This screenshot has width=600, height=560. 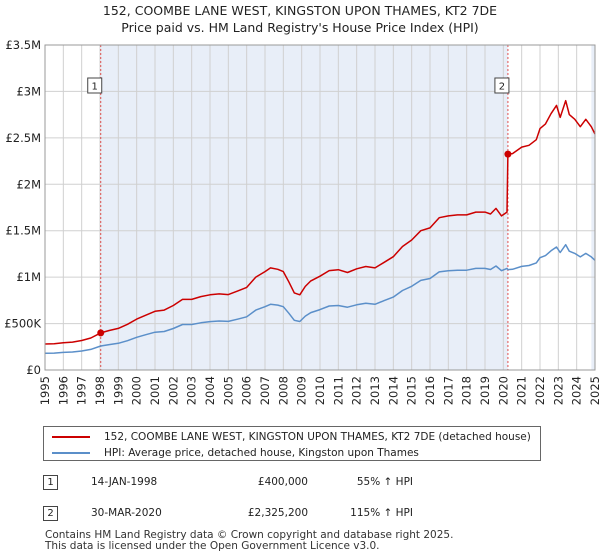 What do you see at coordinates (594, 390) in the screenshot?
I see `x-tick-label: 2025` at bounding box center [594, 390].